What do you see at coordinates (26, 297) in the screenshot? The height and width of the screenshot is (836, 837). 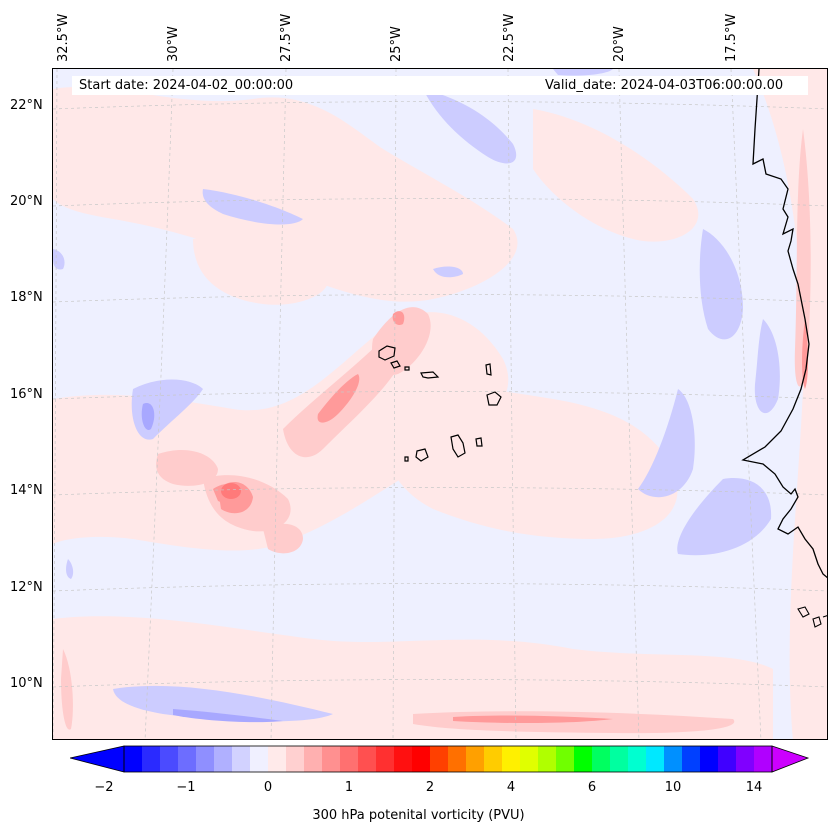 I see `lat-label: 18°N` at bounding box center [26, 297].